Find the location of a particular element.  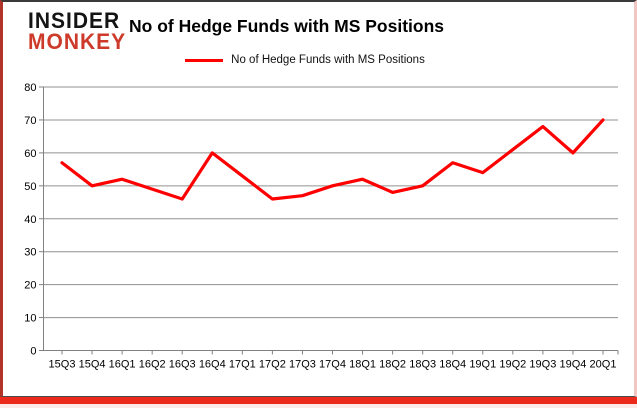

svg-text: 17Q3 is located at coordinates (302, 365).